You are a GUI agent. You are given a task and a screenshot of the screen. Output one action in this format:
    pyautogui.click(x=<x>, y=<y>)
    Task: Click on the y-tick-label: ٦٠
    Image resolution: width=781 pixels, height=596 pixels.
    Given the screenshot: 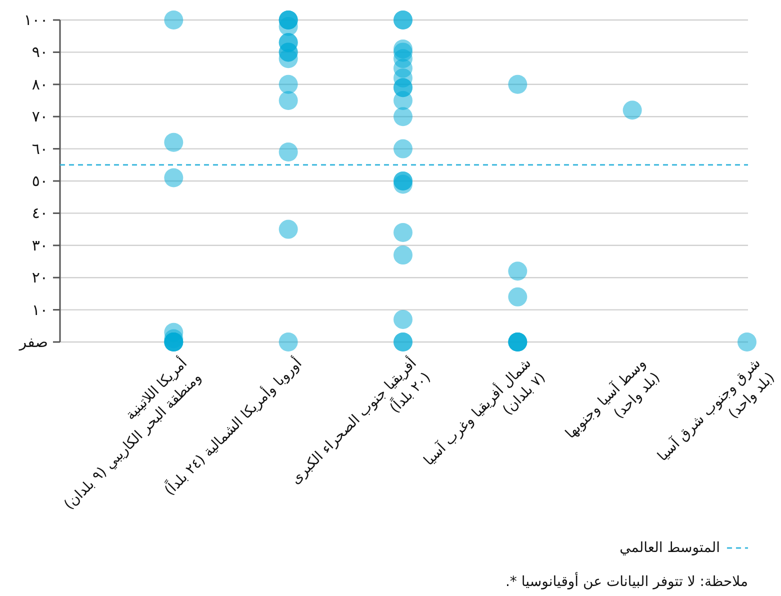 What is the action you would take?
    pyautogui.click(x=40, y=149)
    